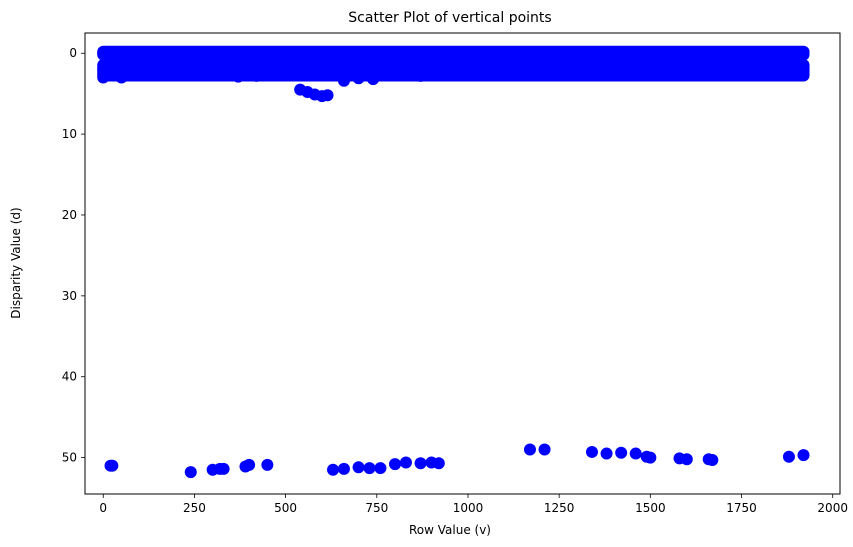 The height and width of the screenshot is (547, 853). I want to click on x-tick-label: 0, so click(103, 508).